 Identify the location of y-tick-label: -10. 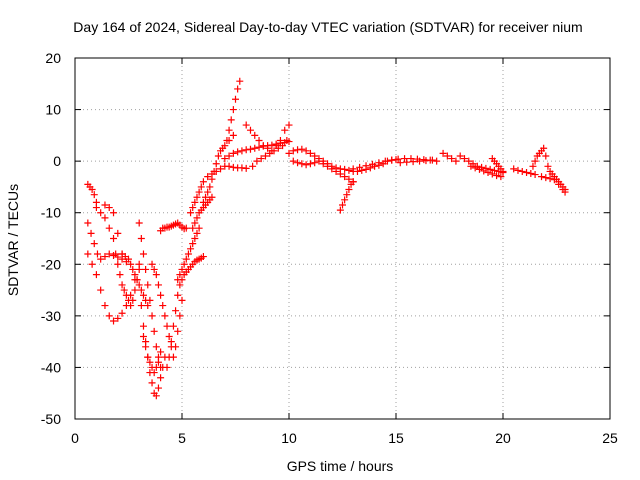
(51, 213).